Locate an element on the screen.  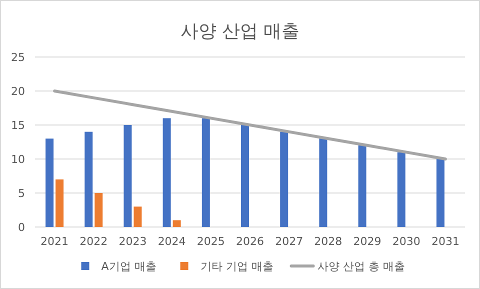
x-tick-label: 2026 is located at coordinates (250, 241).